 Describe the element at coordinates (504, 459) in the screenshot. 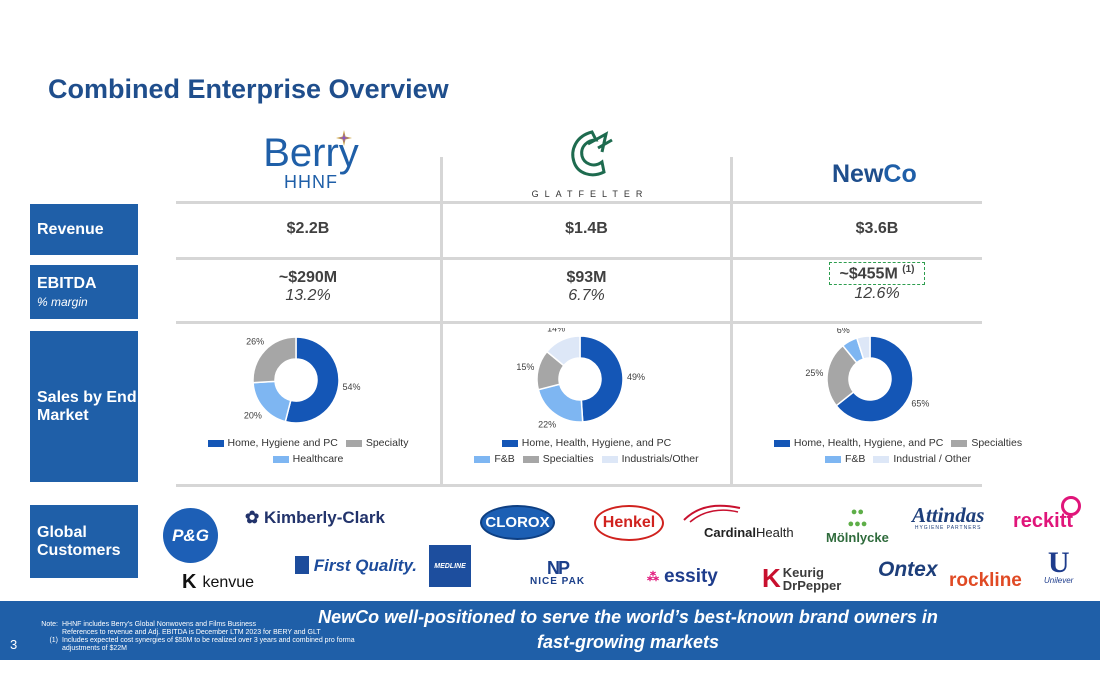

I see `legend-label: F&B` at that location.